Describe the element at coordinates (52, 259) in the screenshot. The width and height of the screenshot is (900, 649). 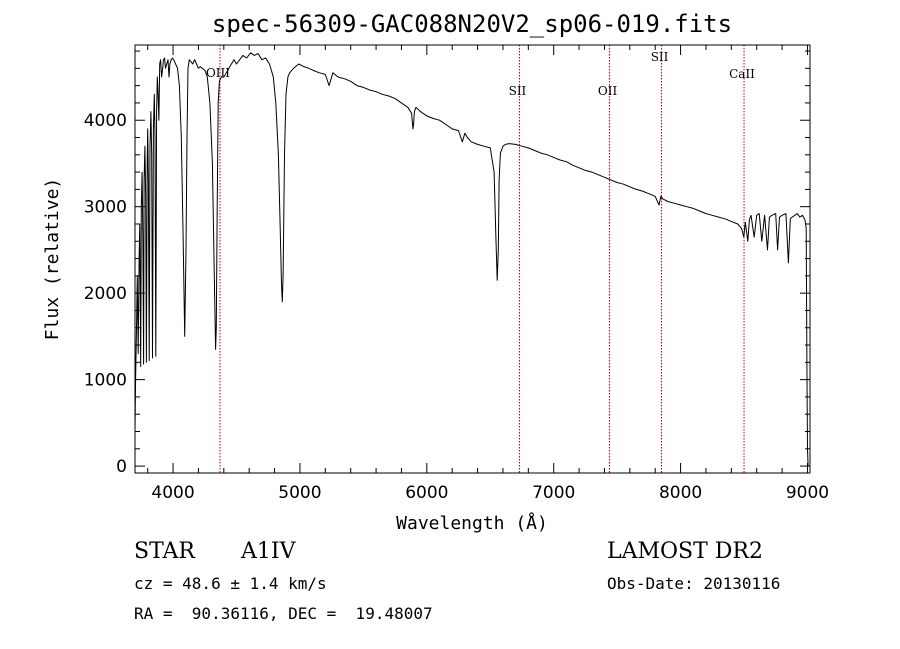
I see `y-axis-label: Flux (relative)` at that location.